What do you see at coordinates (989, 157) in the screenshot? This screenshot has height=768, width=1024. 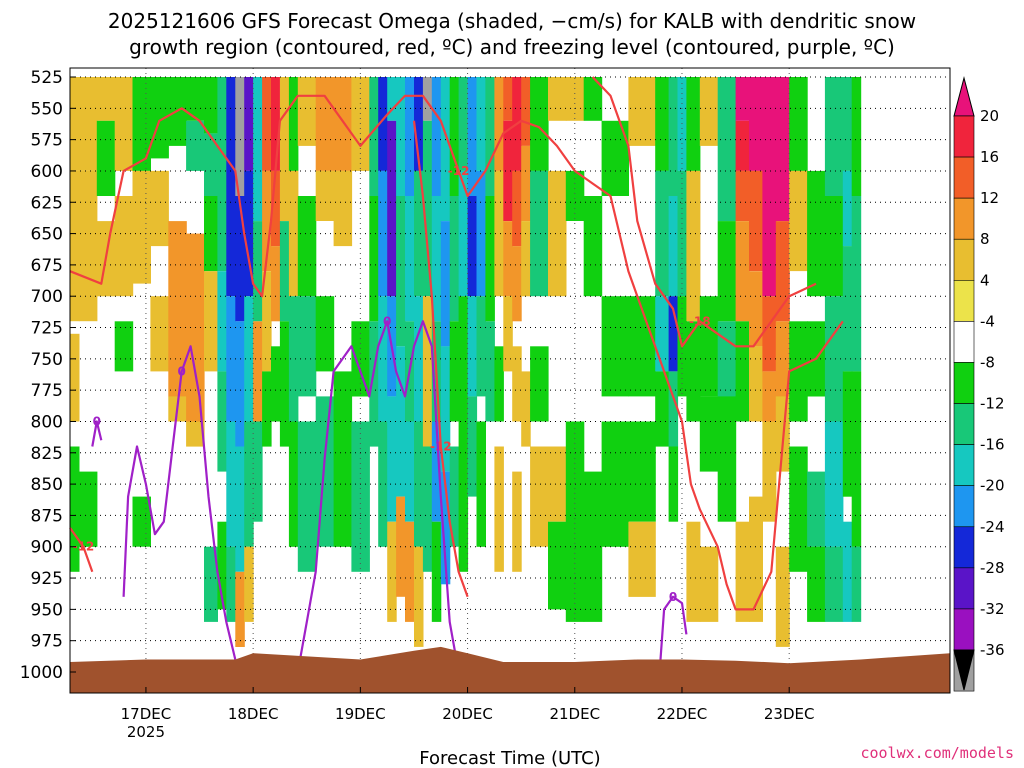 I see `colorbar-label: 16` at bounding box center [989, 157].